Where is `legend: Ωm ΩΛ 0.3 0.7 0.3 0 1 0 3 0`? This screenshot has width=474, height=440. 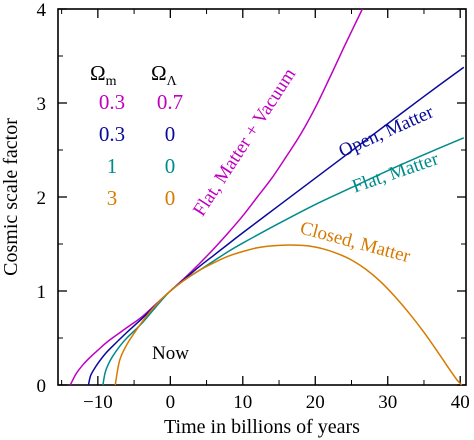
legend: Ωm ΩΛ 0.3 0.7 0.3 0 1 0 3 0 is located at coordinates (136, 135).